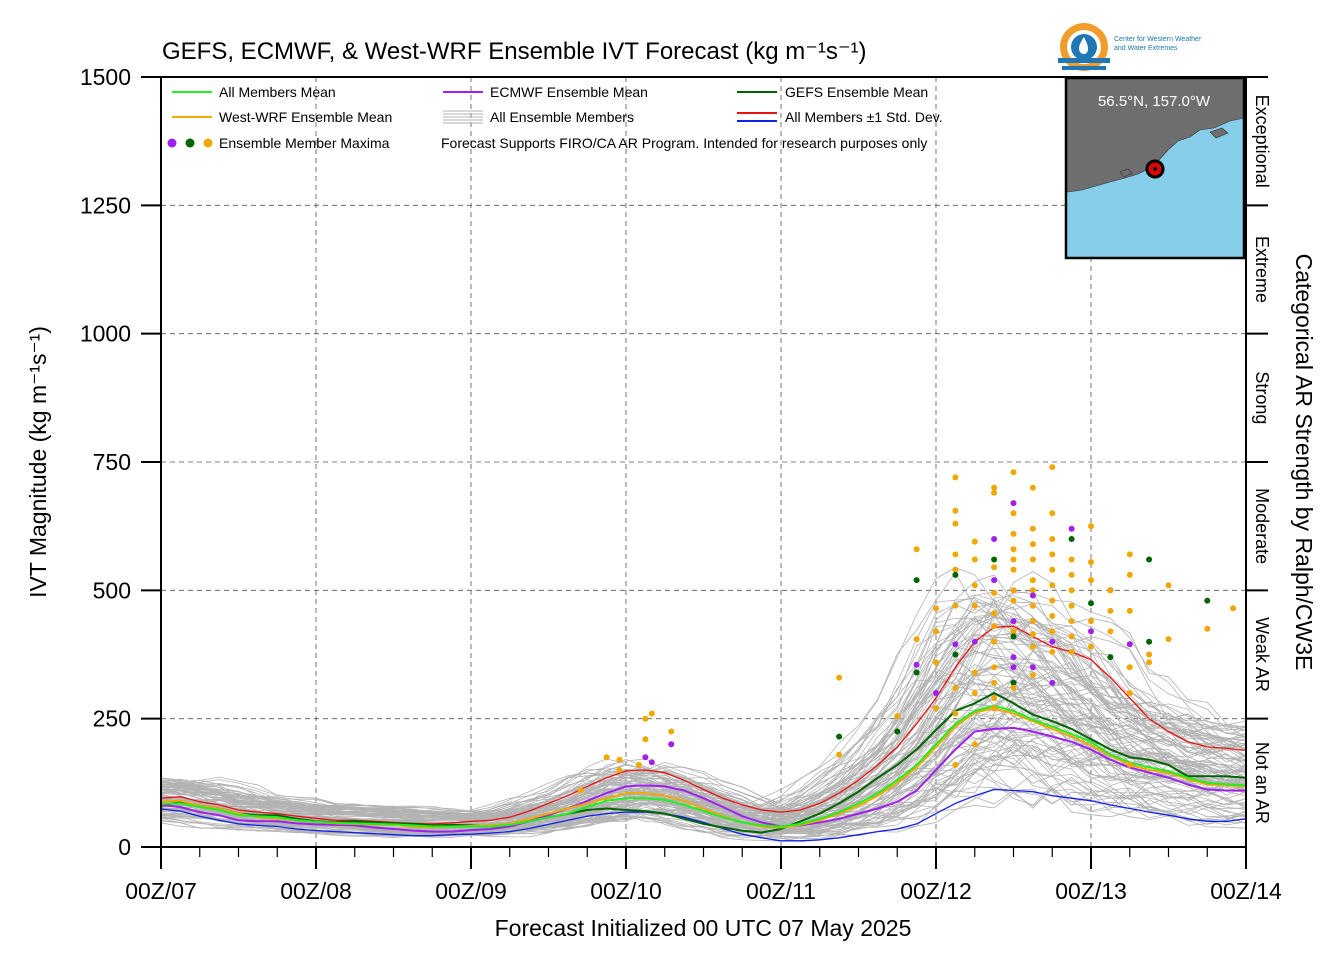 The image size is (1336, 962). I want to click on x-tick-label: 00Z/09, so click(471, 891).